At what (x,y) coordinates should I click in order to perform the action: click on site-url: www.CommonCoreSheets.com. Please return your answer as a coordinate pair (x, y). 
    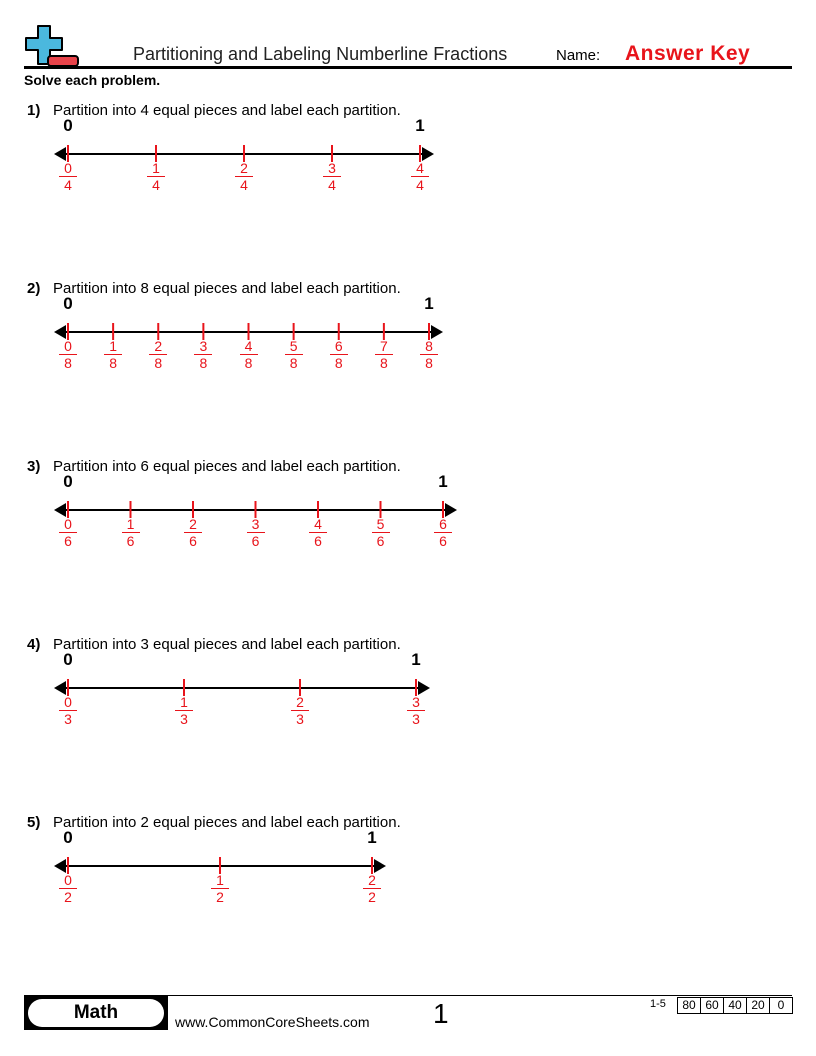
    Looking at the image, I should click on (272, 1022).